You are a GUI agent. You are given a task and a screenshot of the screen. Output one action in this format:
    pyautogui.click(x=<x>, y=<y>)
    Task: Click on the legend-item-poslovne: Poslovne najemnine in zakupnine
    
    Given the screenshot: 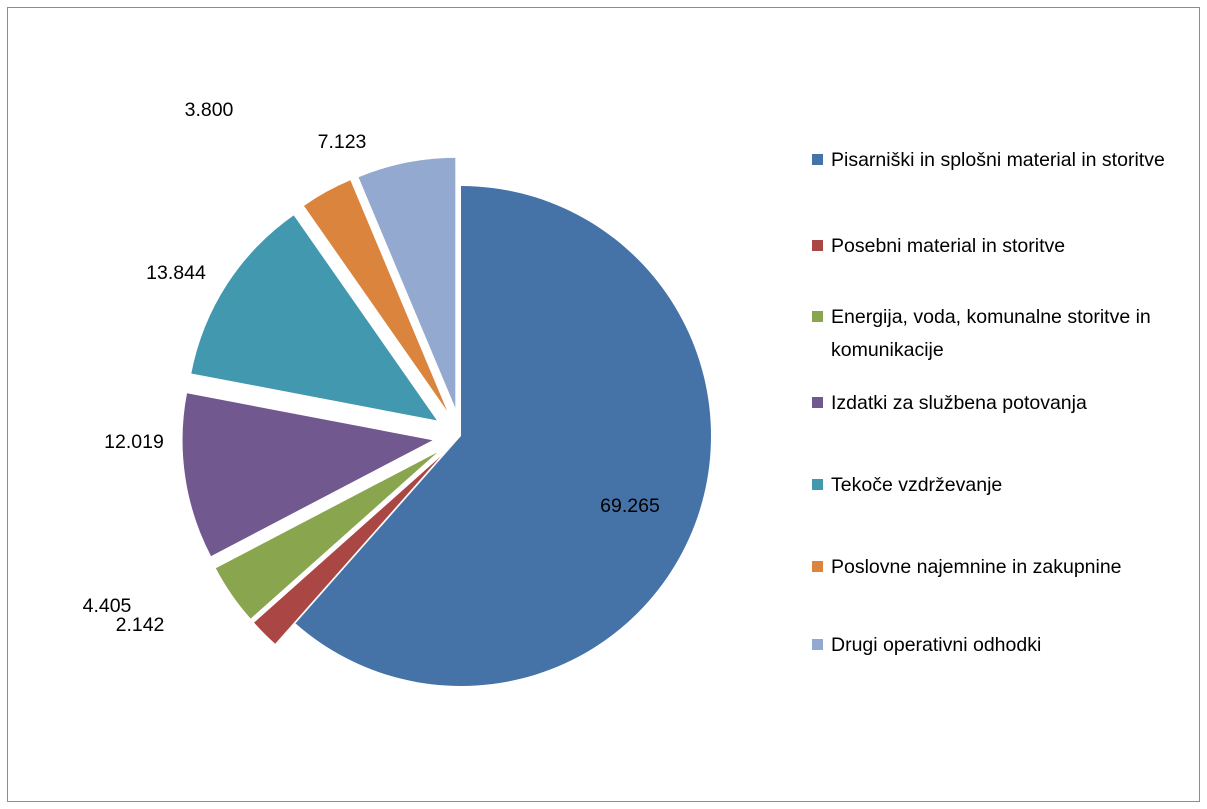 What is the action you would take?
    pyautogui.click(x=1007, y=567)
    